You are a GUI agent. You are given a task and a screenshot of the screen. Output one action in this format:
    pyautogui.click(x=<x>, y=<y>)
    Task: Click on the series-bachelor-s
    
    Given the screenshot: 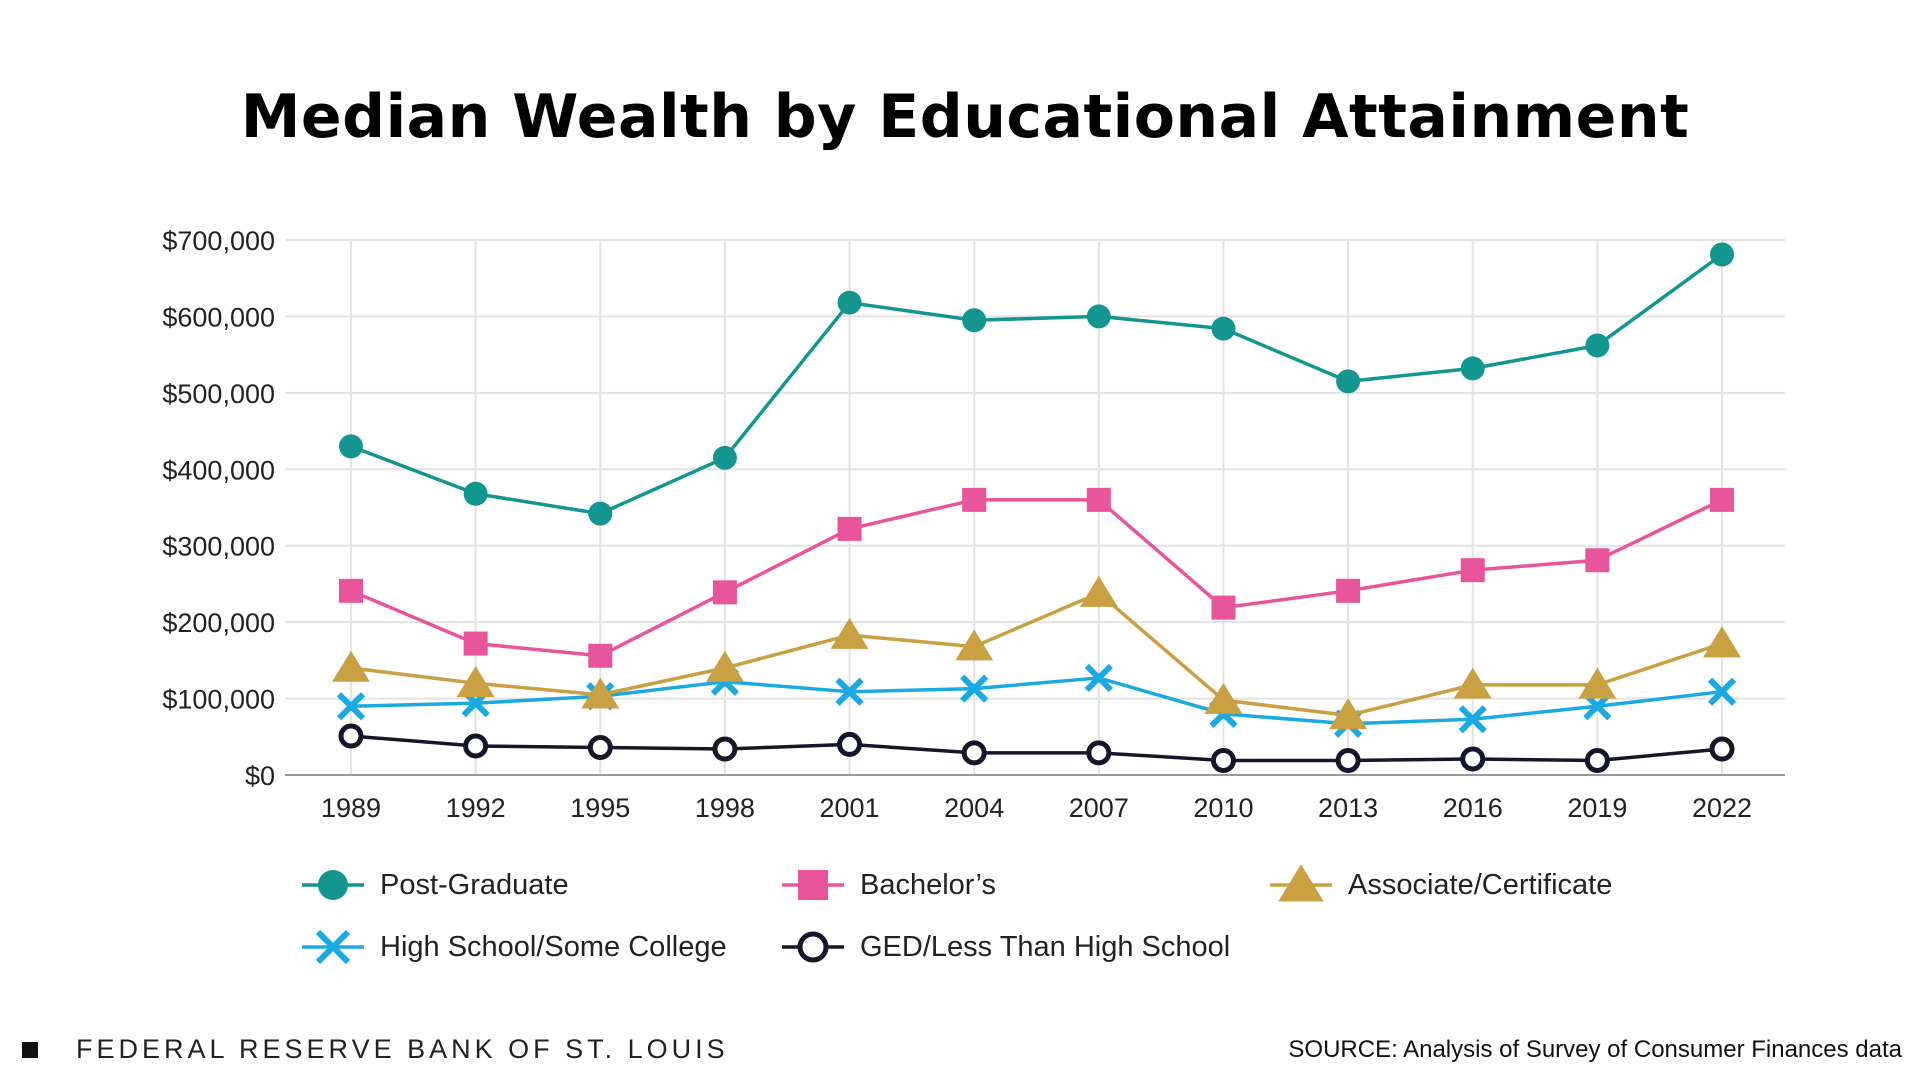 What is the action you would take?
    pyautogui.click(x=1036, y=577)
    